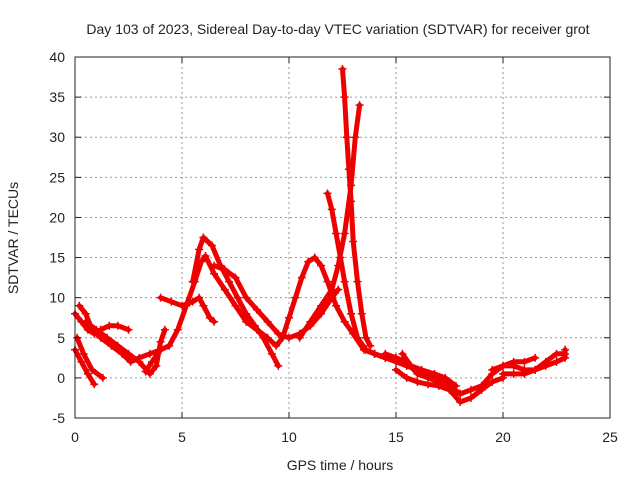 The height and width of the screenshot is (480, 640). Describe the element at coordinates (187, 309) in the screenshot. I see `series-arc-g` at that location.